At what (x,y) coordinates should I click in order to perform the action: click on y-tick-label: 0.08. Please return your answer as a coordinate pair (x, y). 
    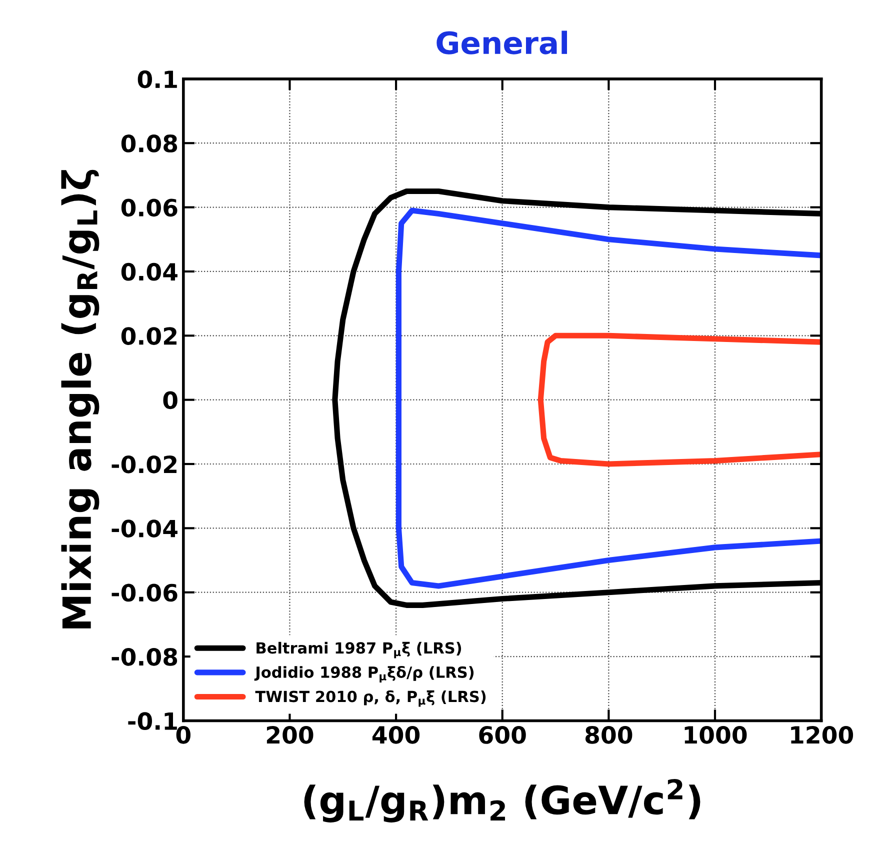
    Looking at the image, I should click on (149, 143).